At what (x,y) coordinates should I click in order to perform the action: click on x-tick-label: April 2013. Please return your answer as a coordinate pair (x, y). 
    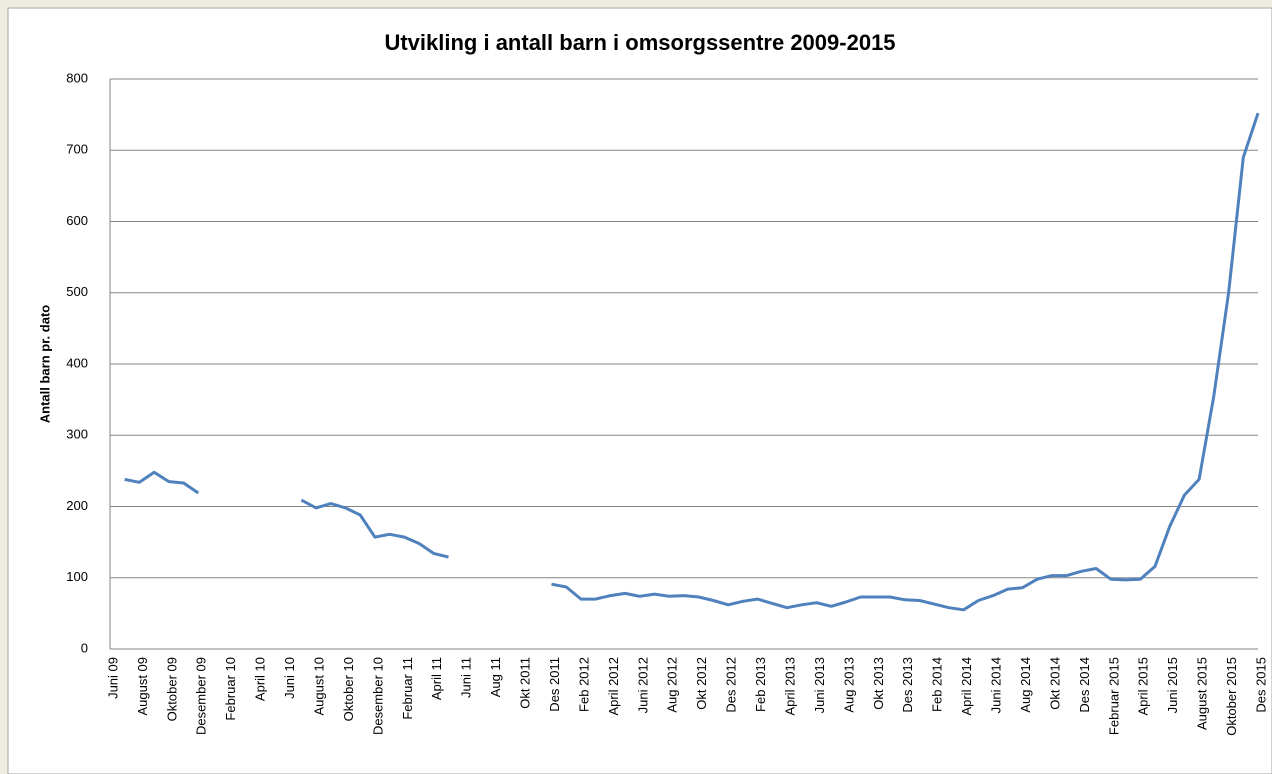
    Looking at the image, I should click on (789, 686).